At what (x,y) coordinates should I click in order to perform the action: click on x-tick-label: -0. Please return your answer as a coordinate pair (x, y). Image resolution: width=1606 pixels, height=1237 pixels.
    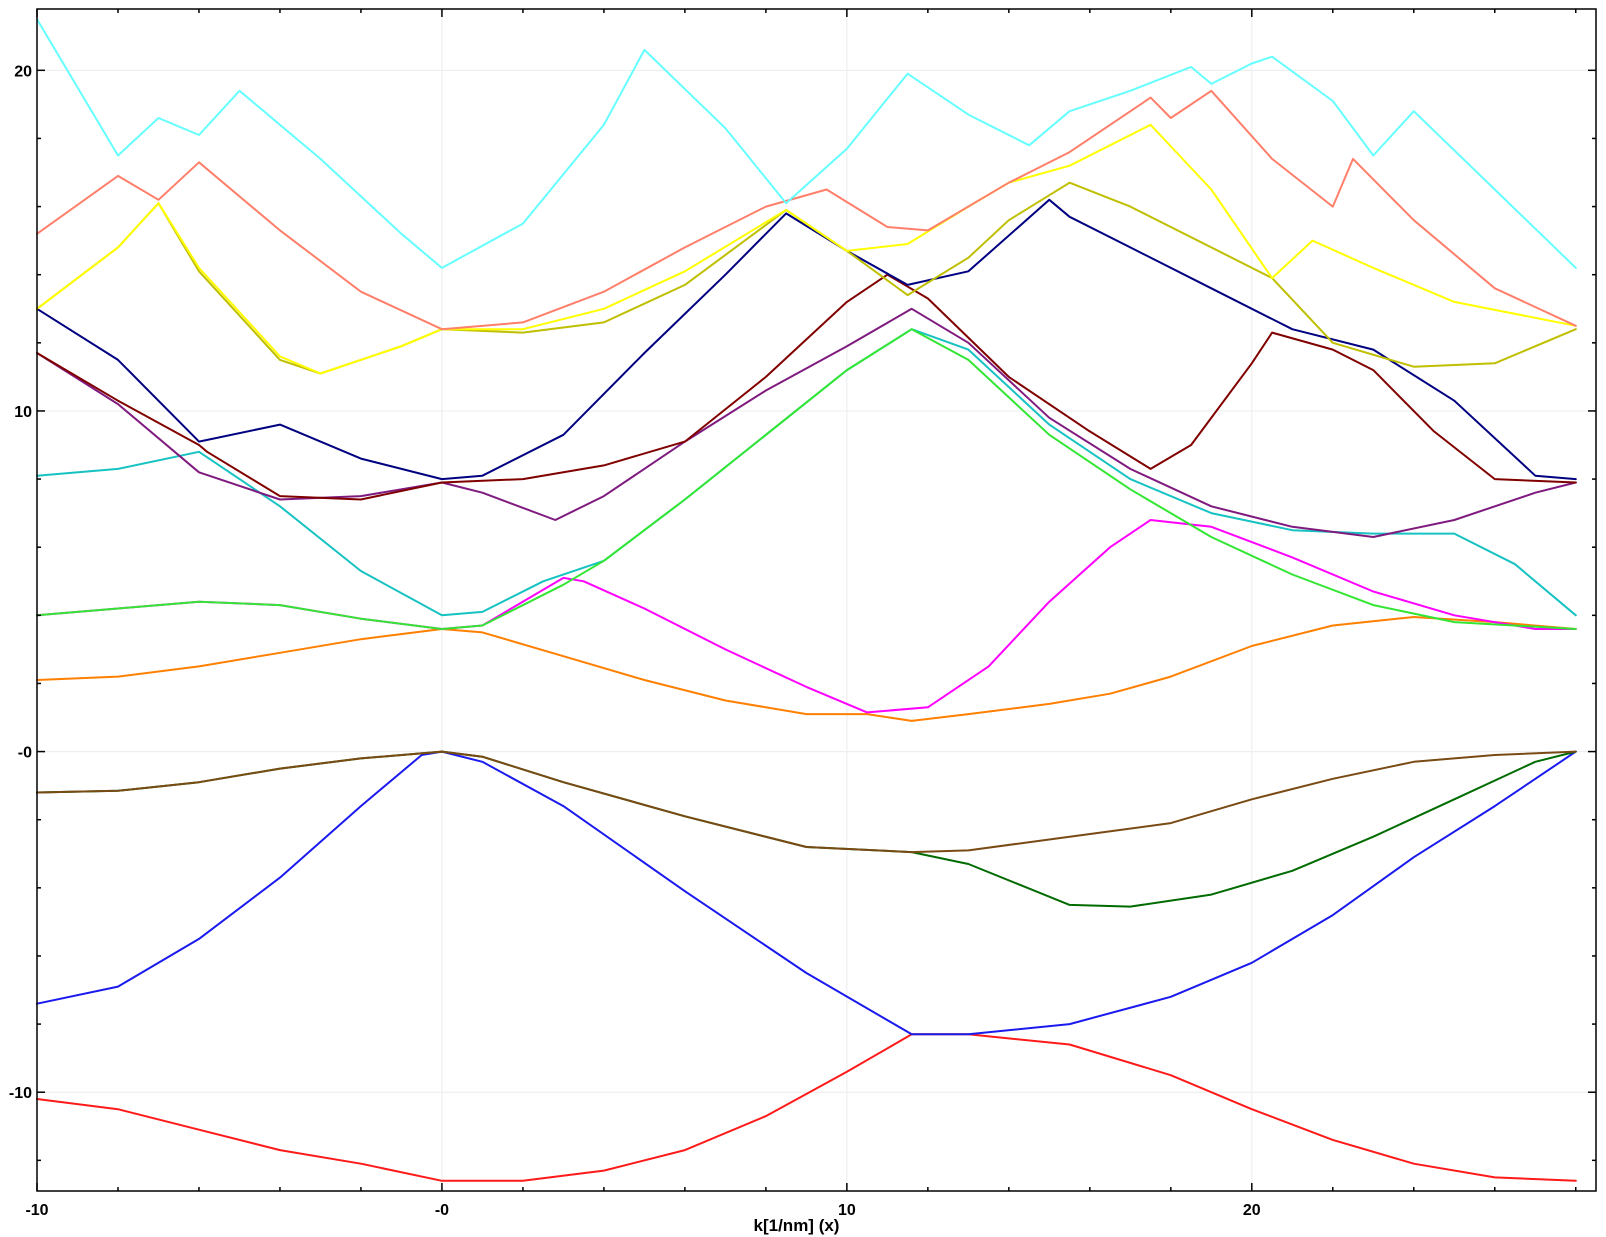
    Looking at the image, I should click on (442, 1210).